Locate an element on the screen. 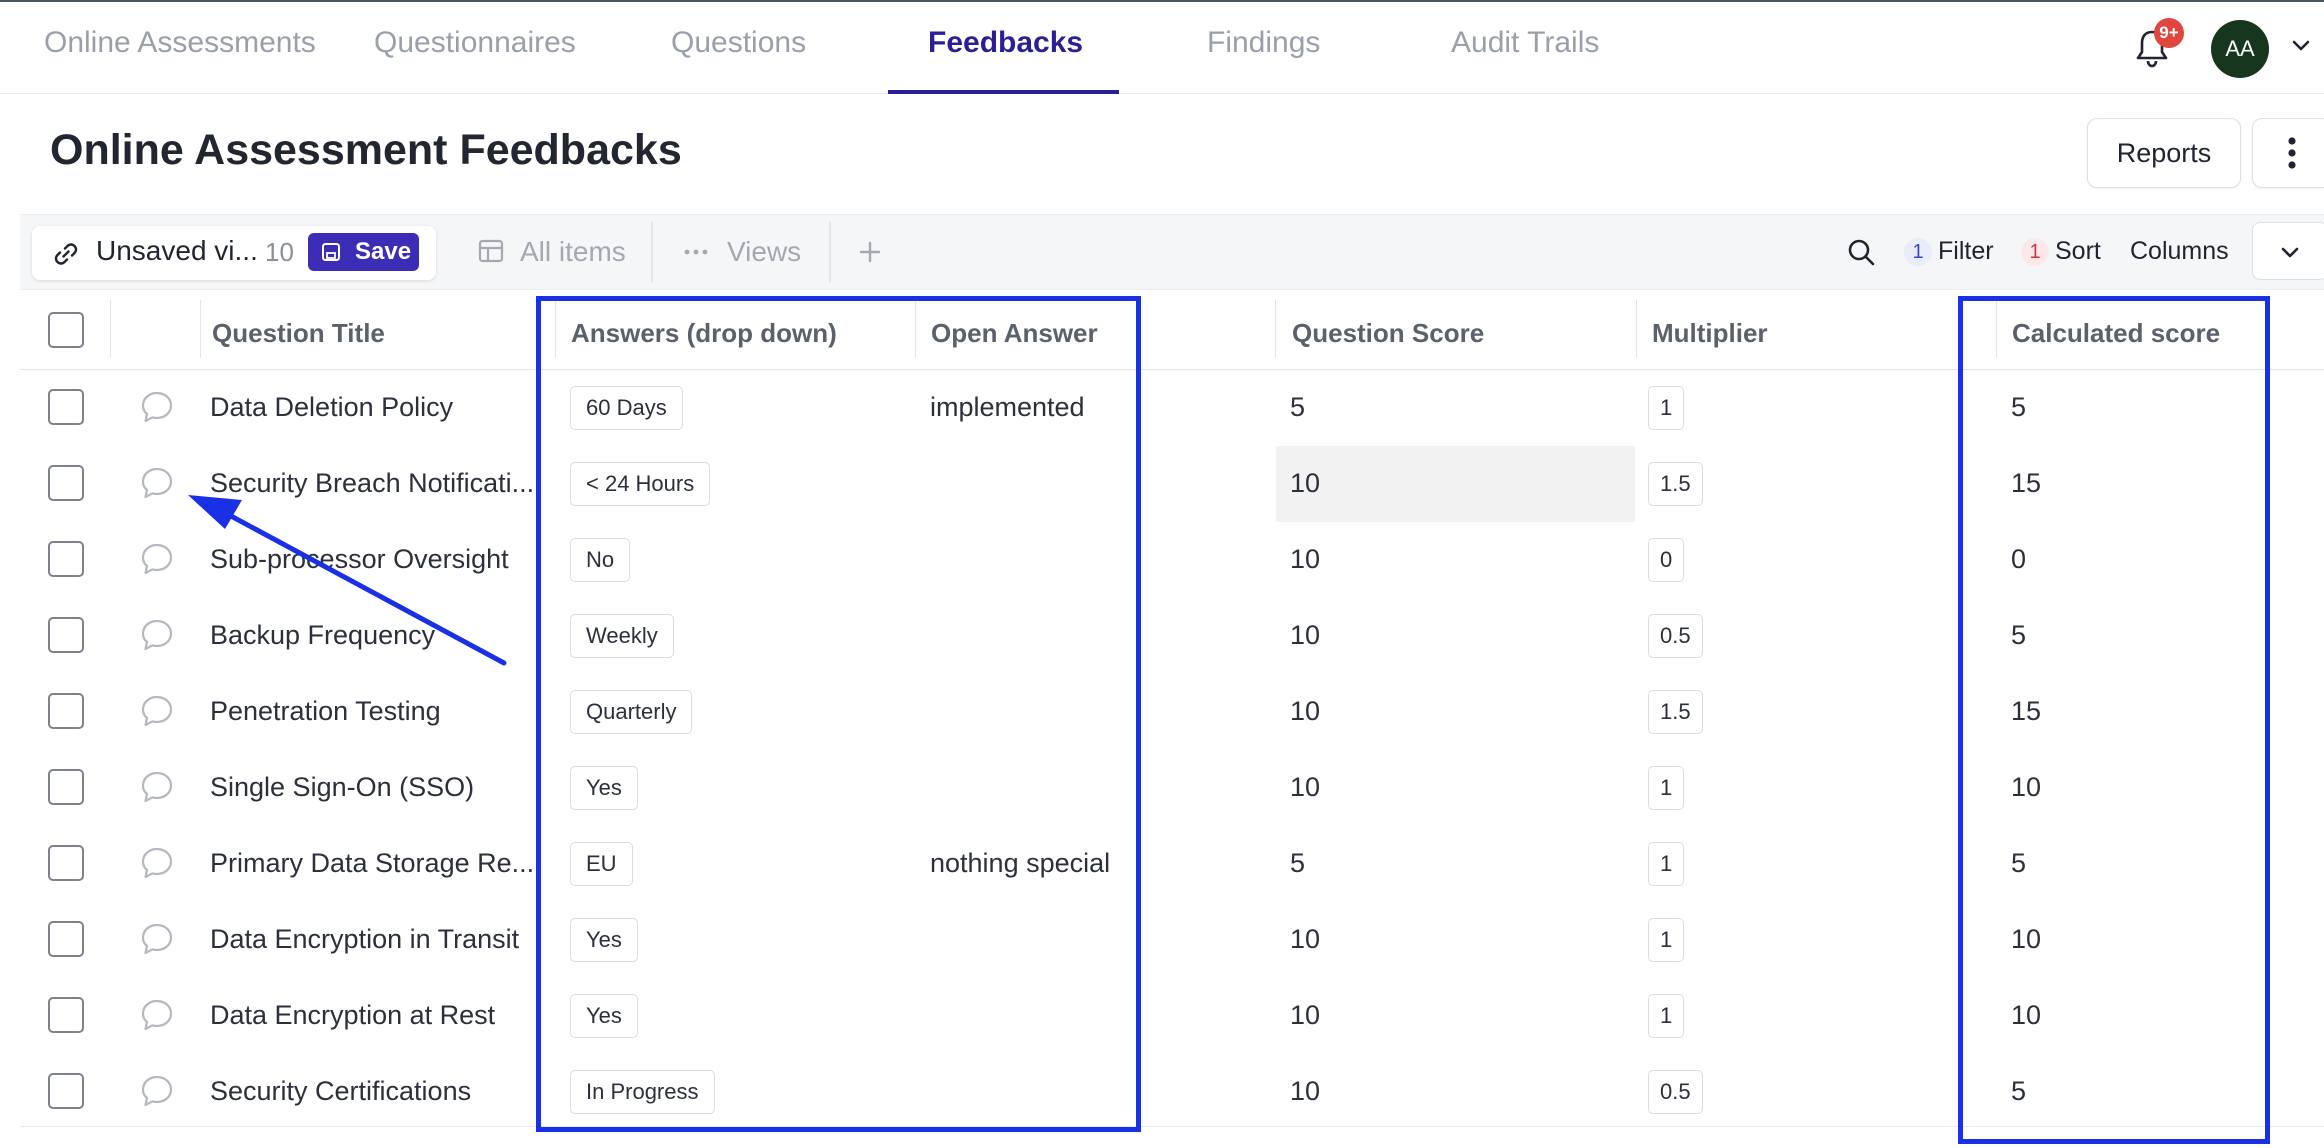  select-all-checkbox is located at coordinates (66, 330).